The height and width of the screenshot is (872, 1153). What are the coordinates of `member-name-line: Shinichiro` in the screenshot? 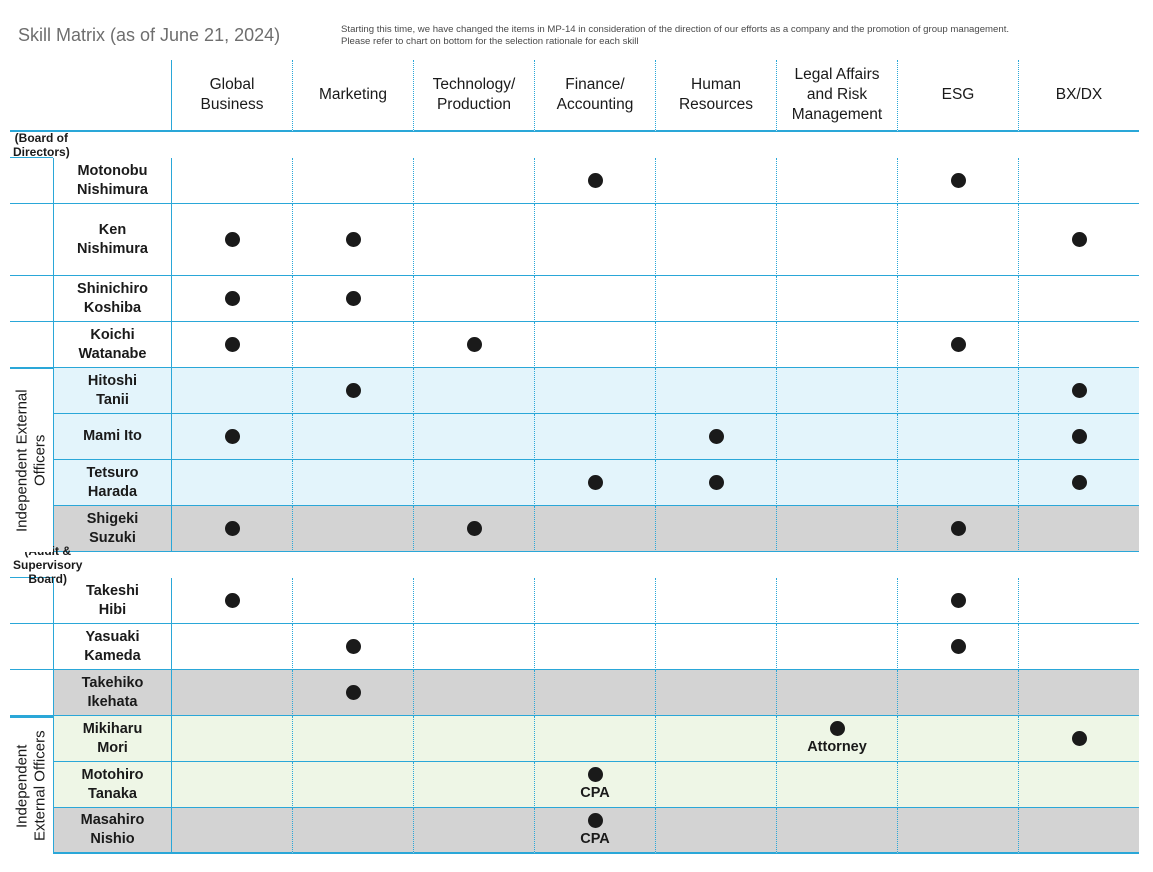 It's located at (112, 288).